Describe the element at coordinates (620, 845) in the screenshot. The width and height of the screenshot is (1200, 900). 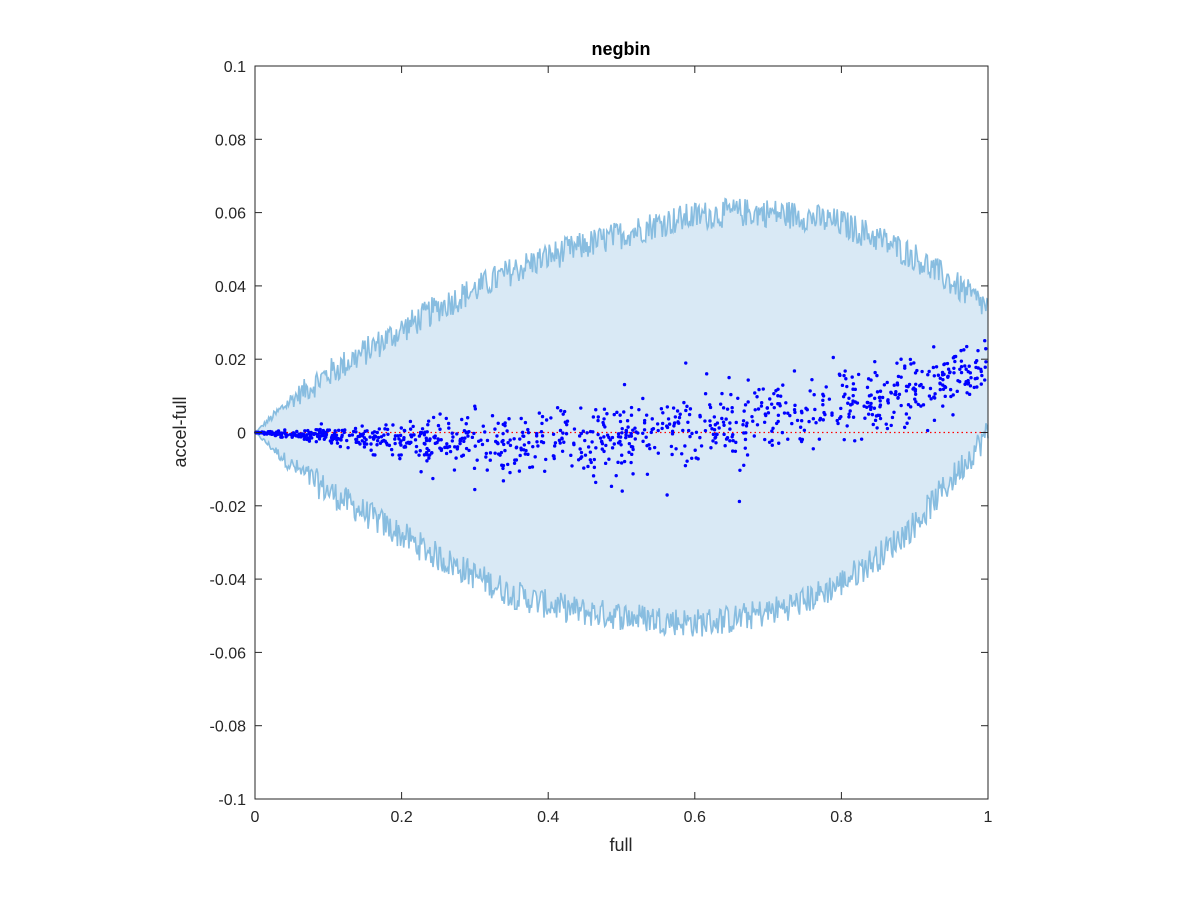
I see `x-axis-label: full` at that location.